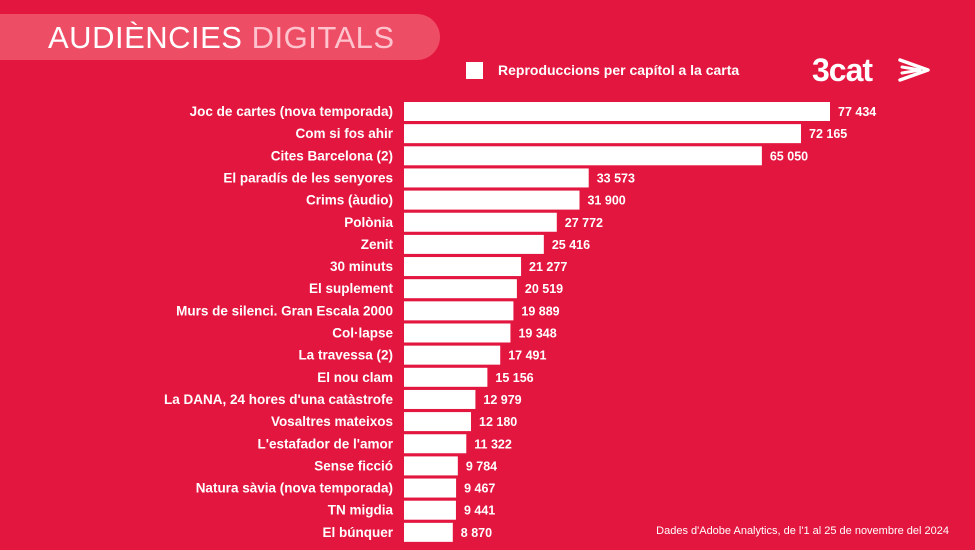  What do you see at coordinates (502, 400) in the screenshot?
I see `value-label: 12 979` at bounding box center [502, 400].